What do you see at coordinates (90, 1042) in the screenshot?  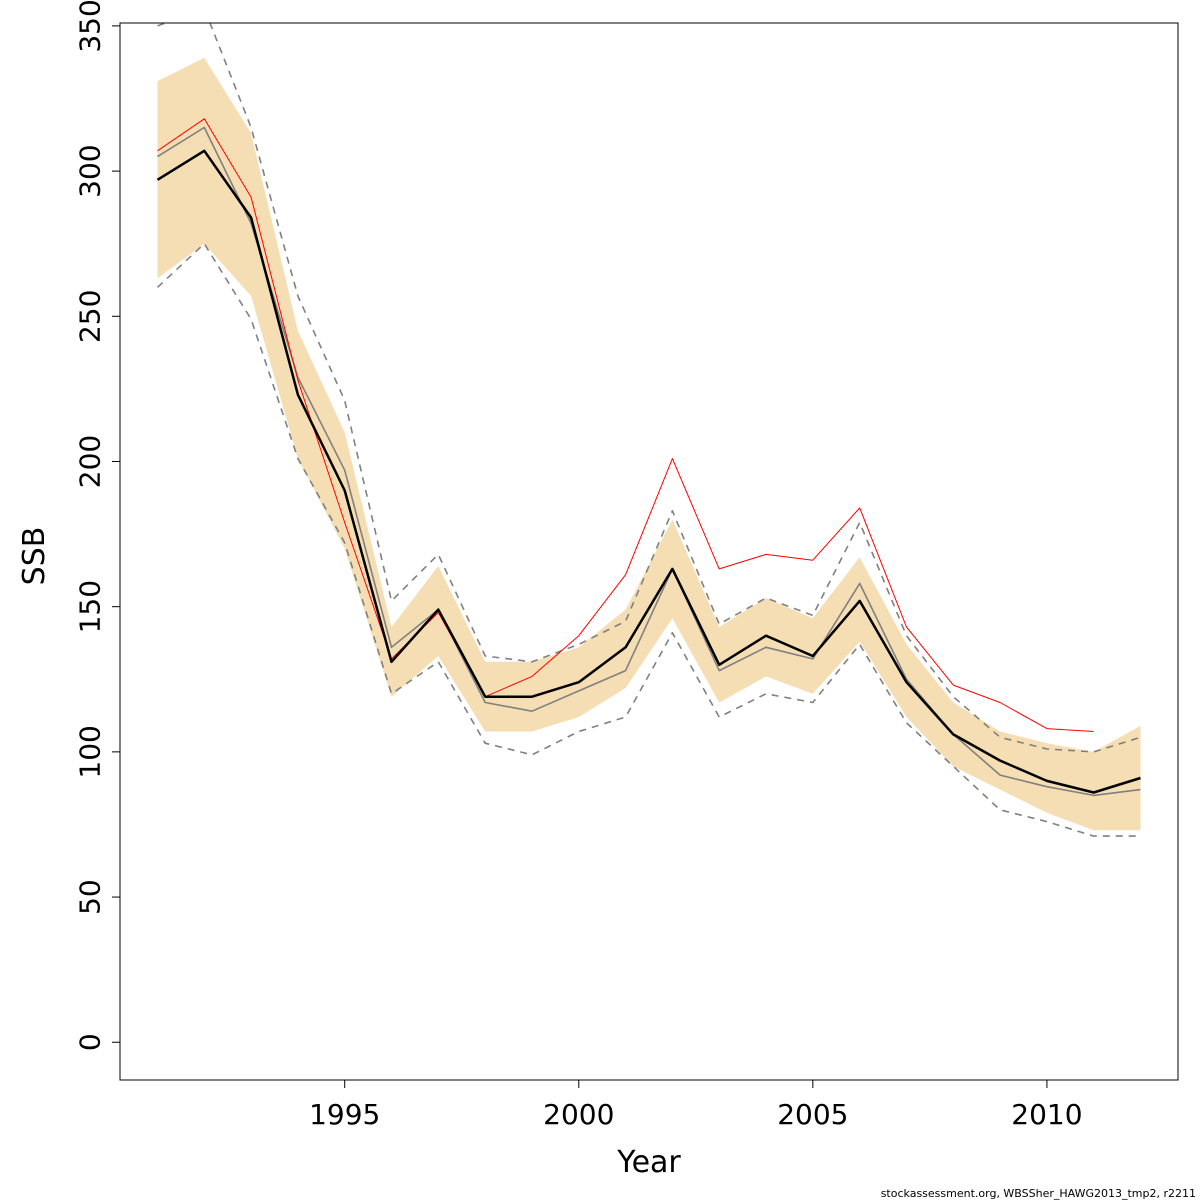 I see `y-tick-label: 0` at bounding box center [90, 1042].